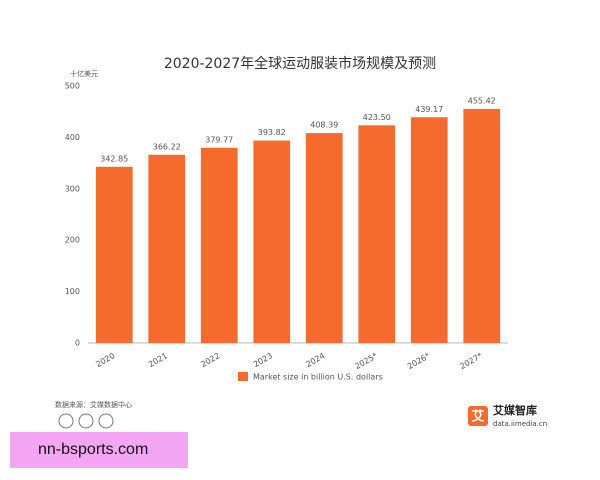 The width and height of the screenshot is (600, 480). I want to click on logo-name: 艾媒智库, so click(515, 410).